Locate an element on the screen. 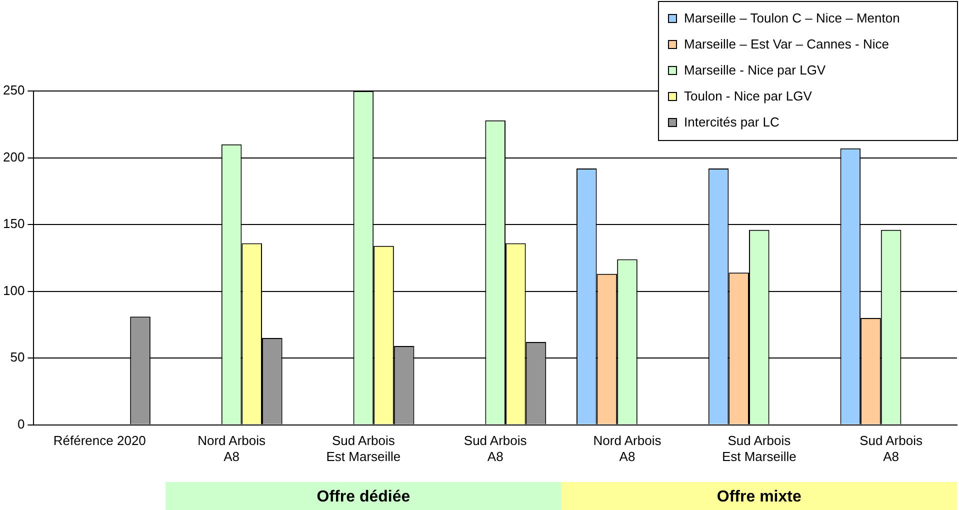 The width and height of the screenshot is (959, 510). legend-label: Marseille - Nice par LGV is located at coordinates (755, 70).